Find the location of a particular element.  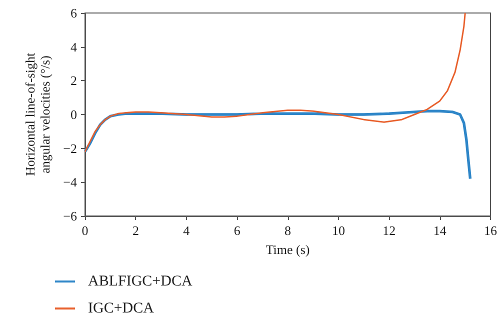

x-tick-label: 14 is located at coordinates (440, 230).